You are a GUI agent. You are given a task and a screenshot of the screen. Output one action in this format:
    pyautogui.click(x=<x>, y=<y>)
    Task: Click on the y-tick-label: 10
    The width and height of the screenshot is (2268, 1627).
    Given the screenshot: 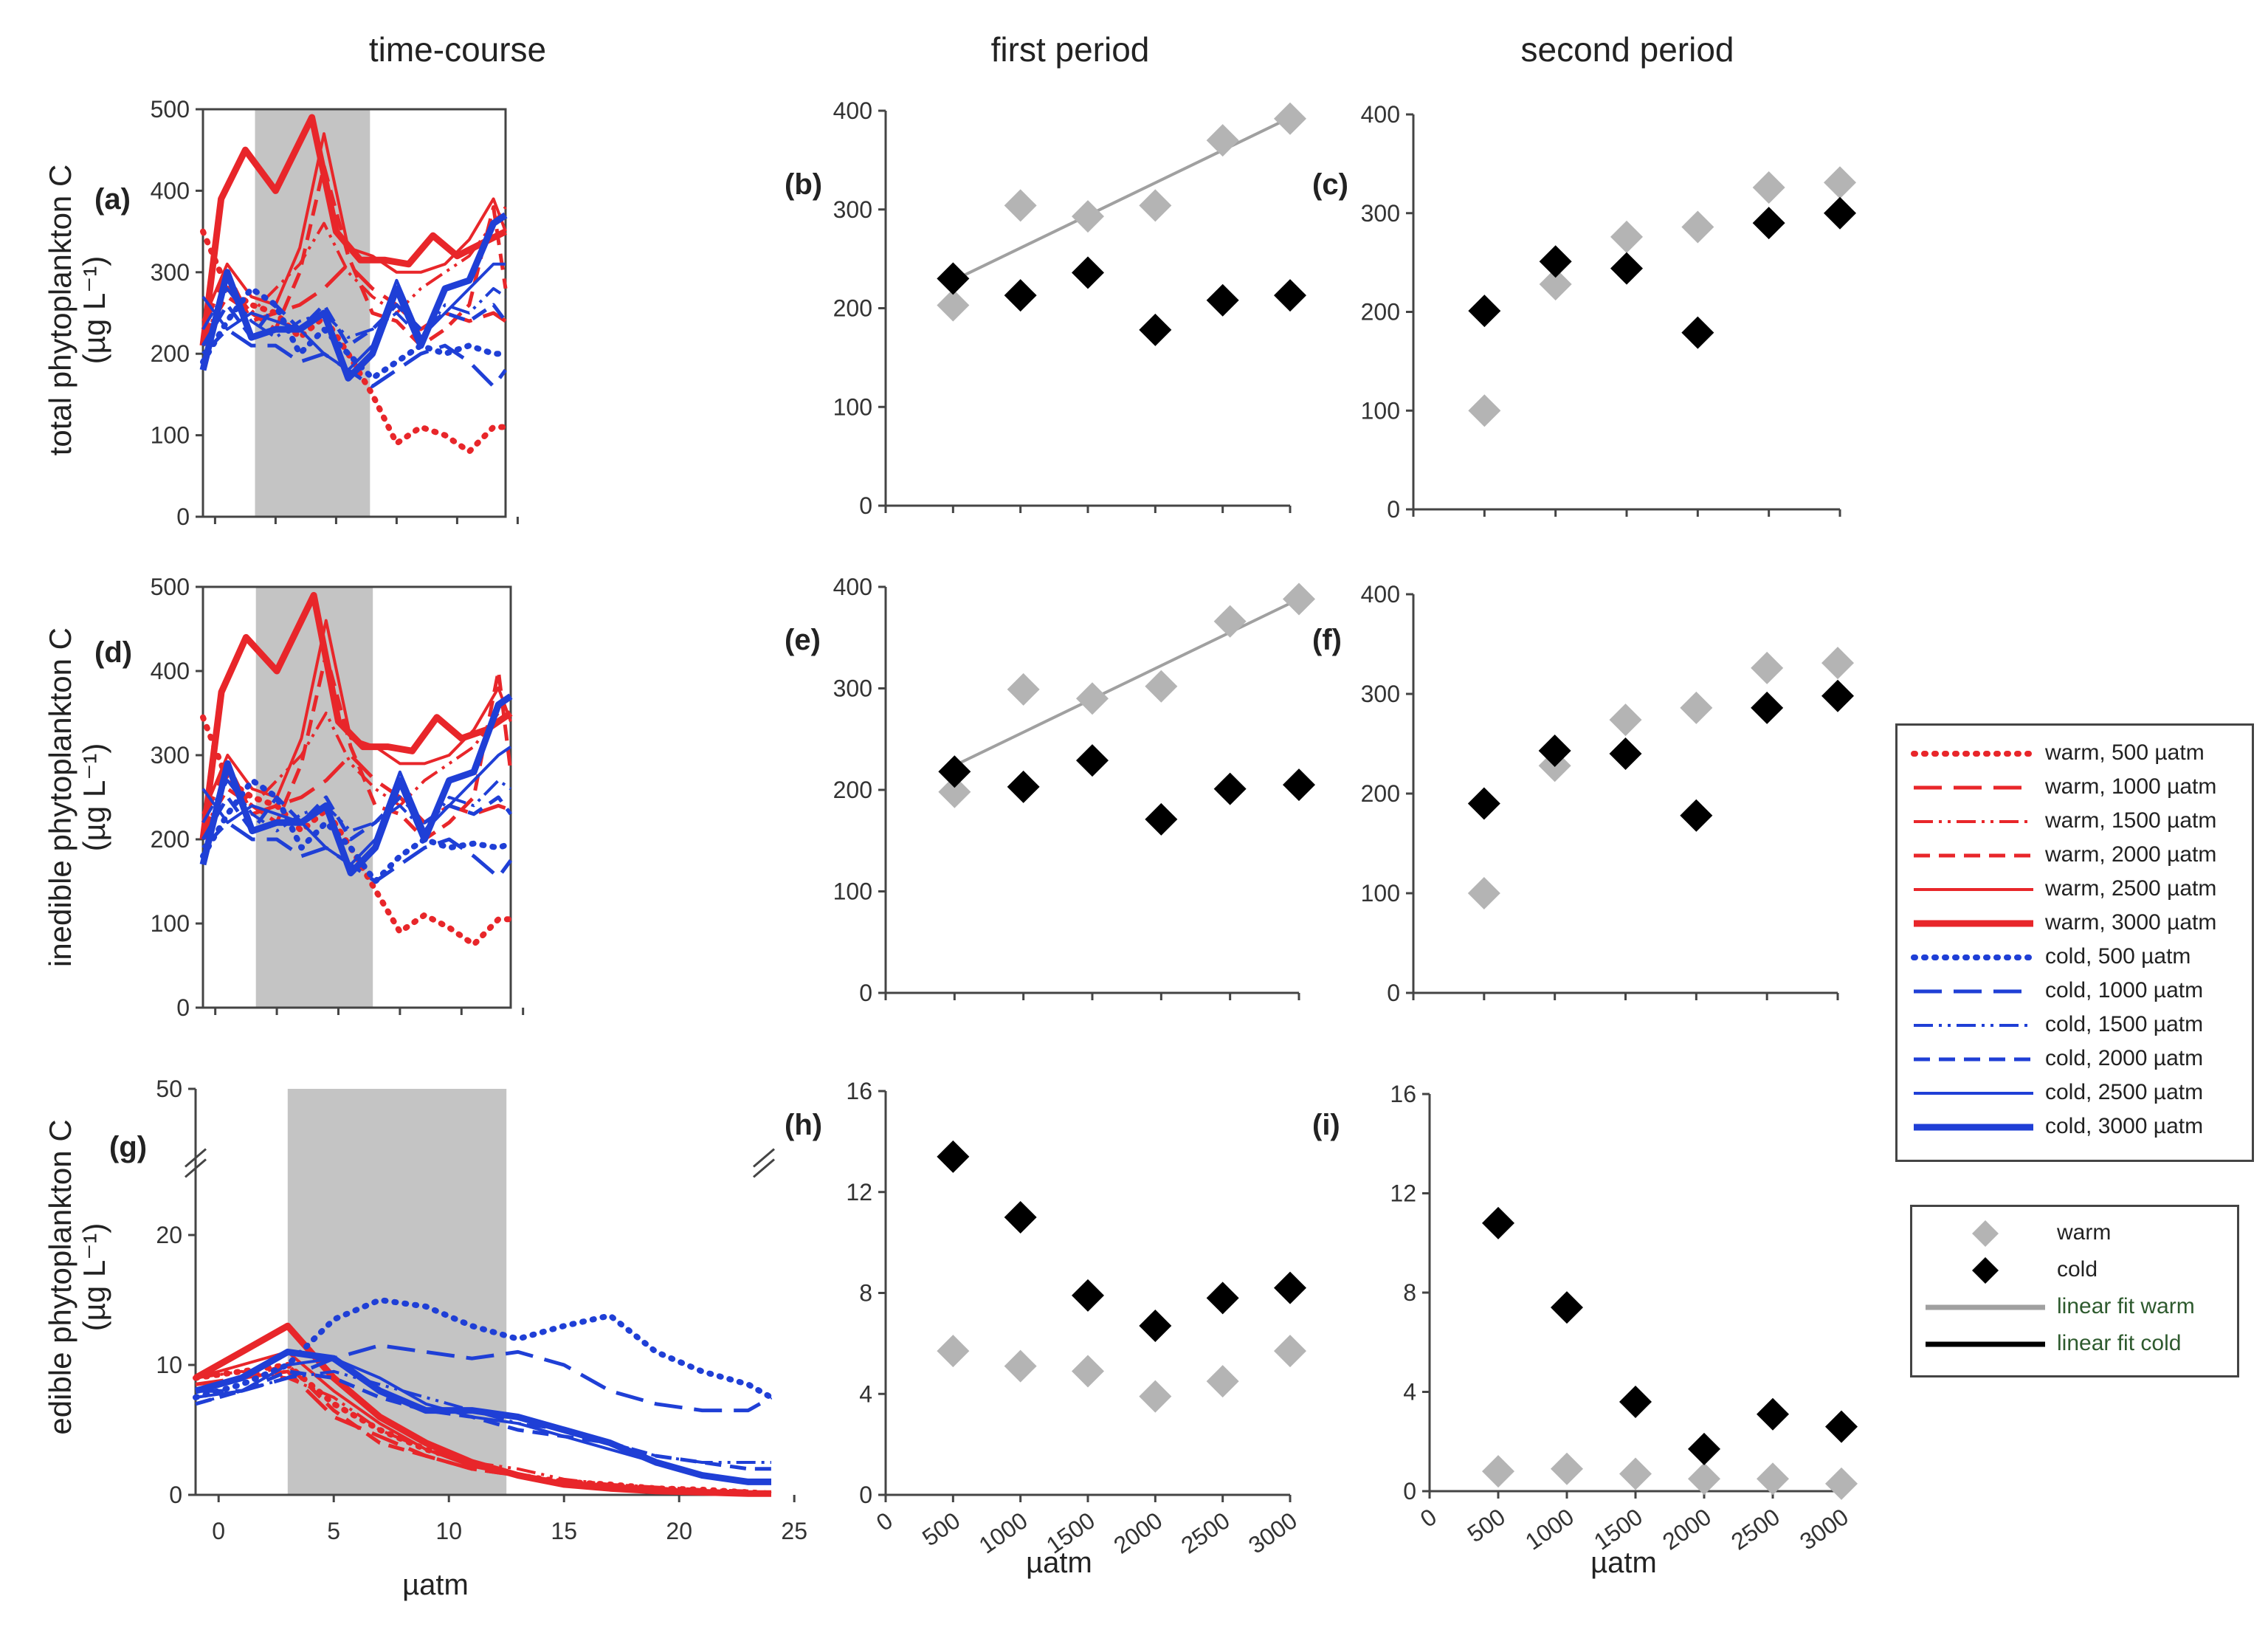 What is the action you would take?
    pyautogui.click(x=169, y=1365)
    